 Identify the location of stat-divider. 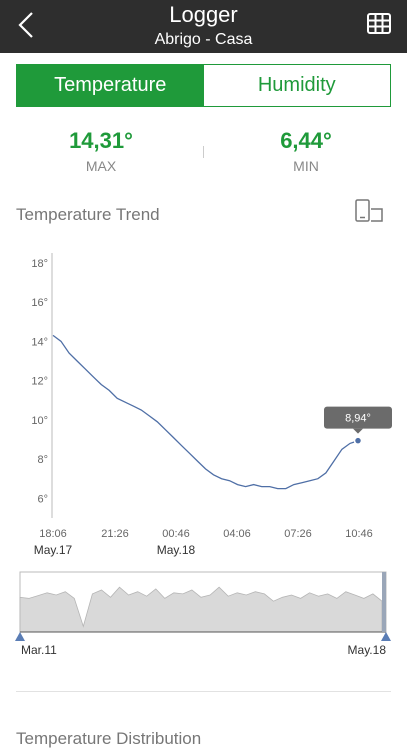
(203, 152).